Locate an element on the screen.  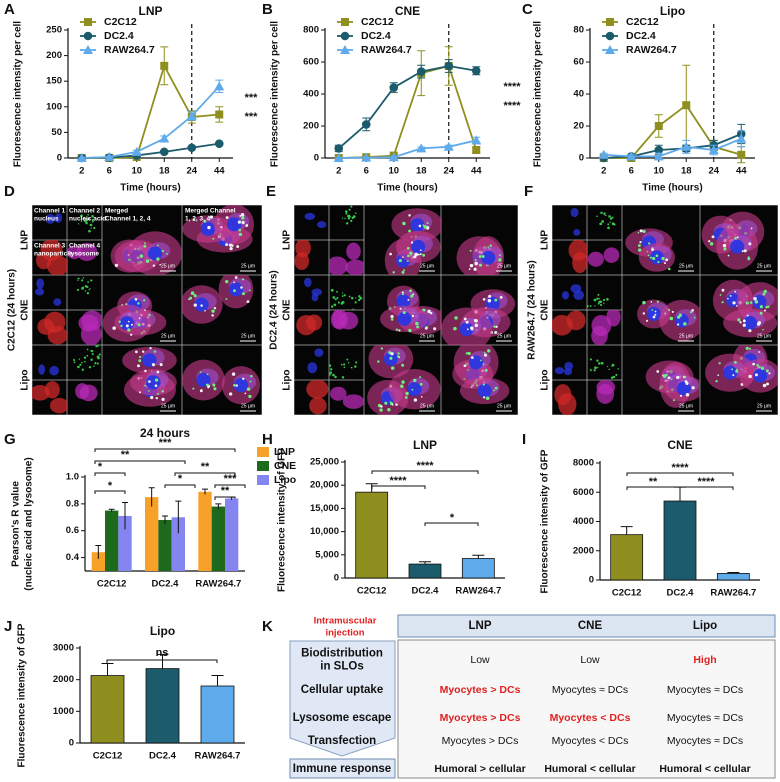
x-tick-label: C2C12 is located at coordinates (108, 756).